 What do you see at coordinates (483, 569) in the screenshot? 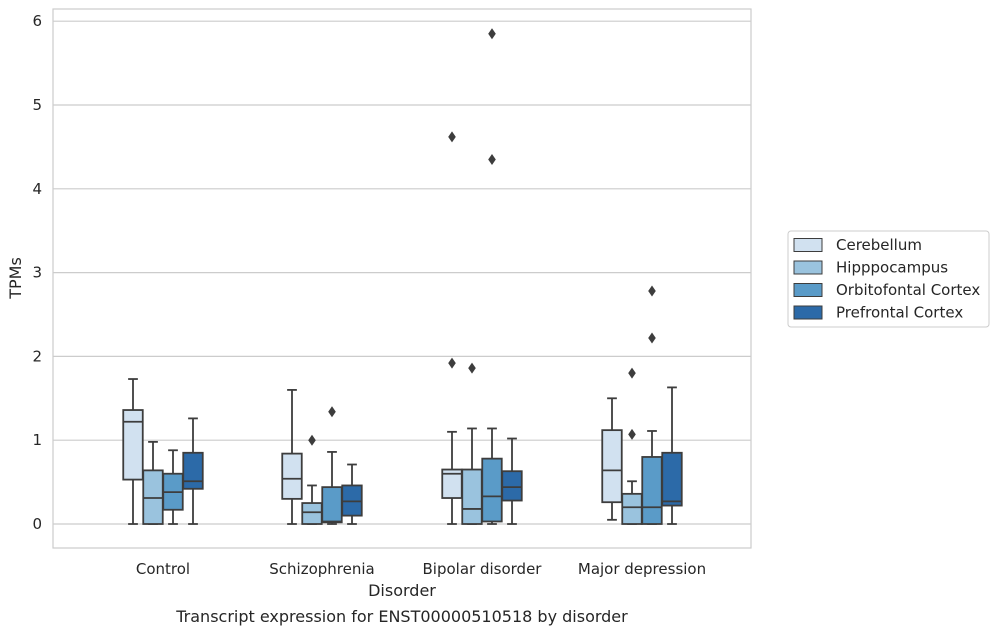
I see `x-tick-label: Bipolar disorder` at bounding box center [483, 569].